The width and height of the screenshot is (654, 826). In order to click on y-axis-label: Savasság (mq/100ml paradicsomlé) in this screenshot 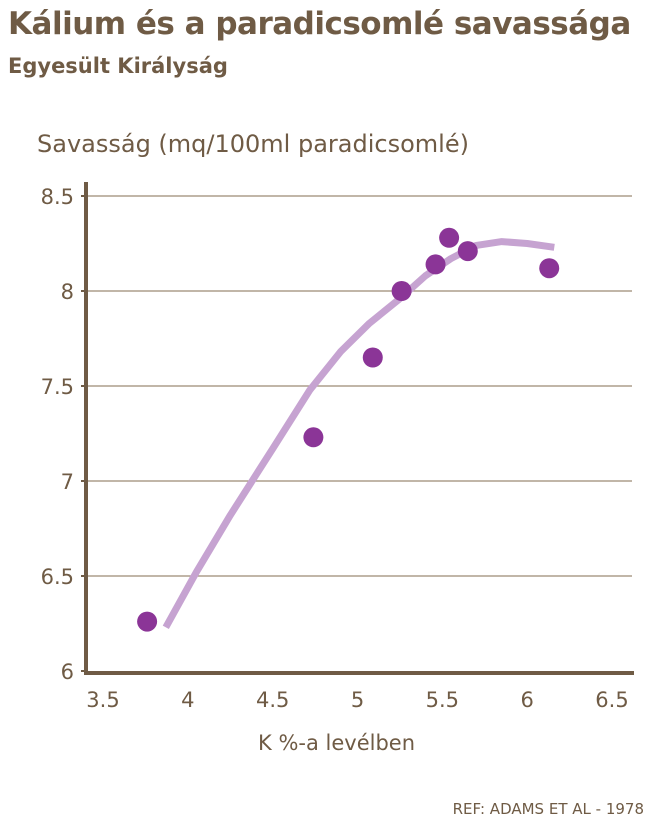, I will do `click(253, 144)`.